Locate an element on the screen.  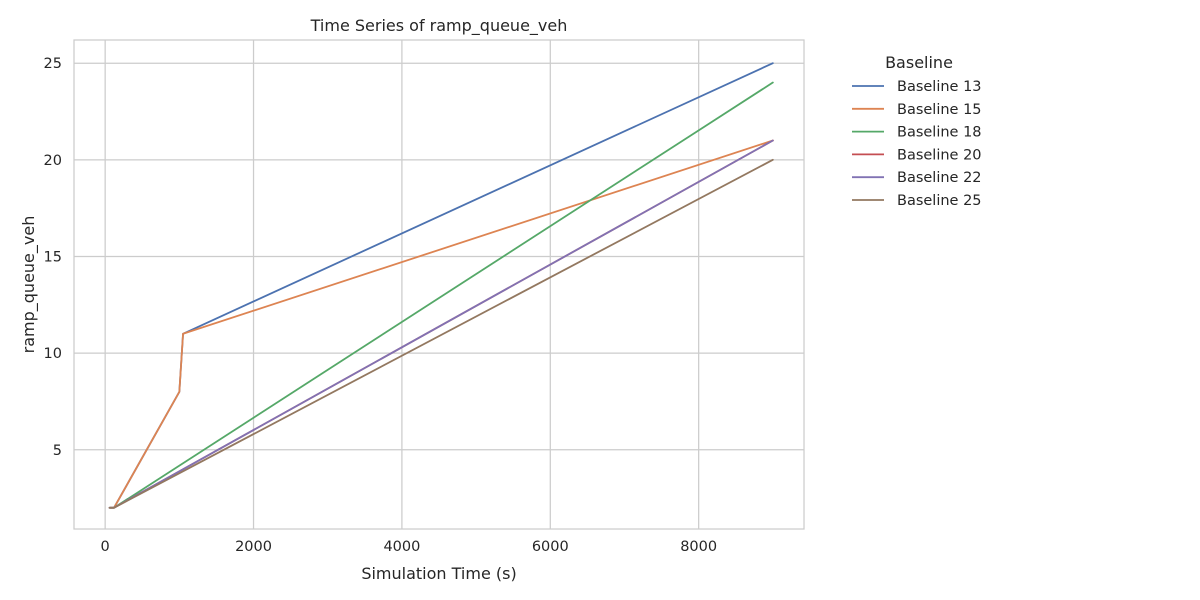
legend-label-baseline-20: Baseline 20 is located at coordinates (939, 155).